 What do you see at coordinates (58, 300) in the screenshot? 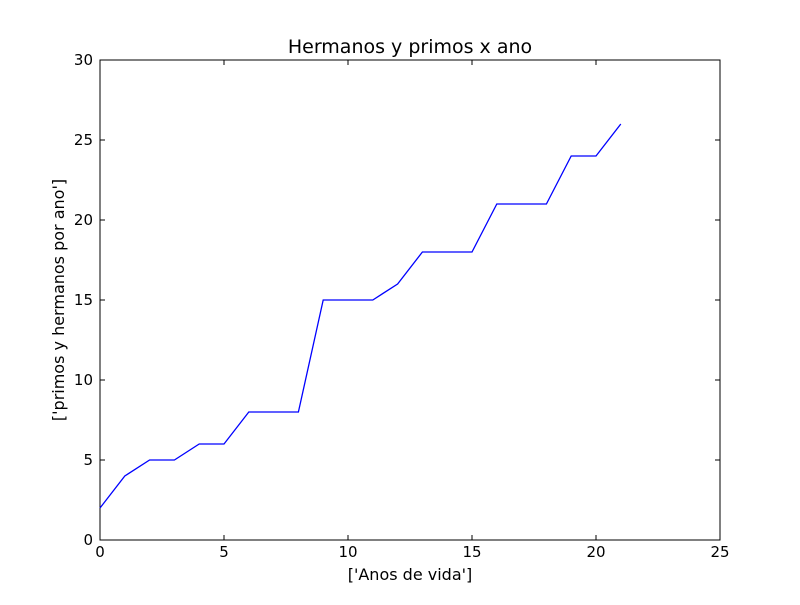
I see `y-axis-label: ['primos y hermanos por ano']` at bounding box center [58, 300].